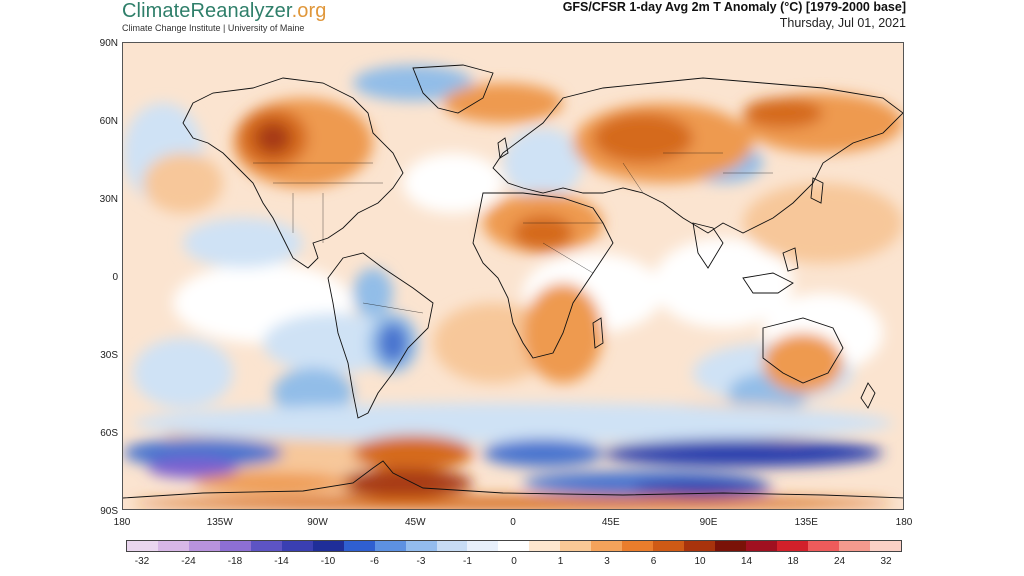 Image resolution: width=1024 pixels, height=576 pixels. I want to click on colorbar-ticks: -32 -24 -18 -14 -10 -6 -3 -1 0 1 3 6 10 14 18 24 32, so click(514, 563).